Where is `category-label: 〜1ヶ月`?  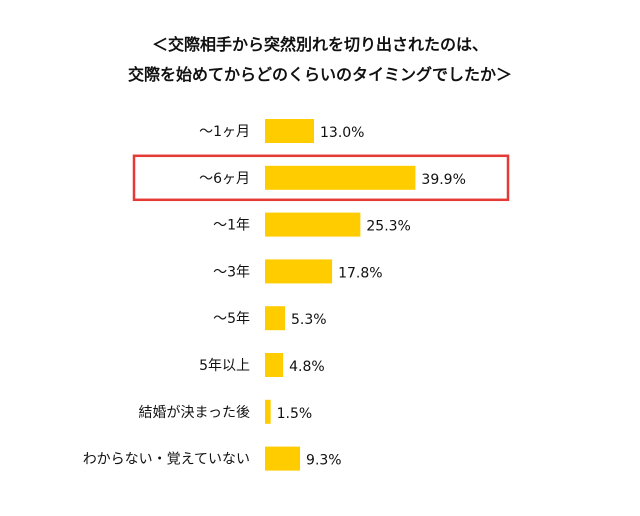 category-label: 〜1ヶ月 is located at coordinates (224, 132).